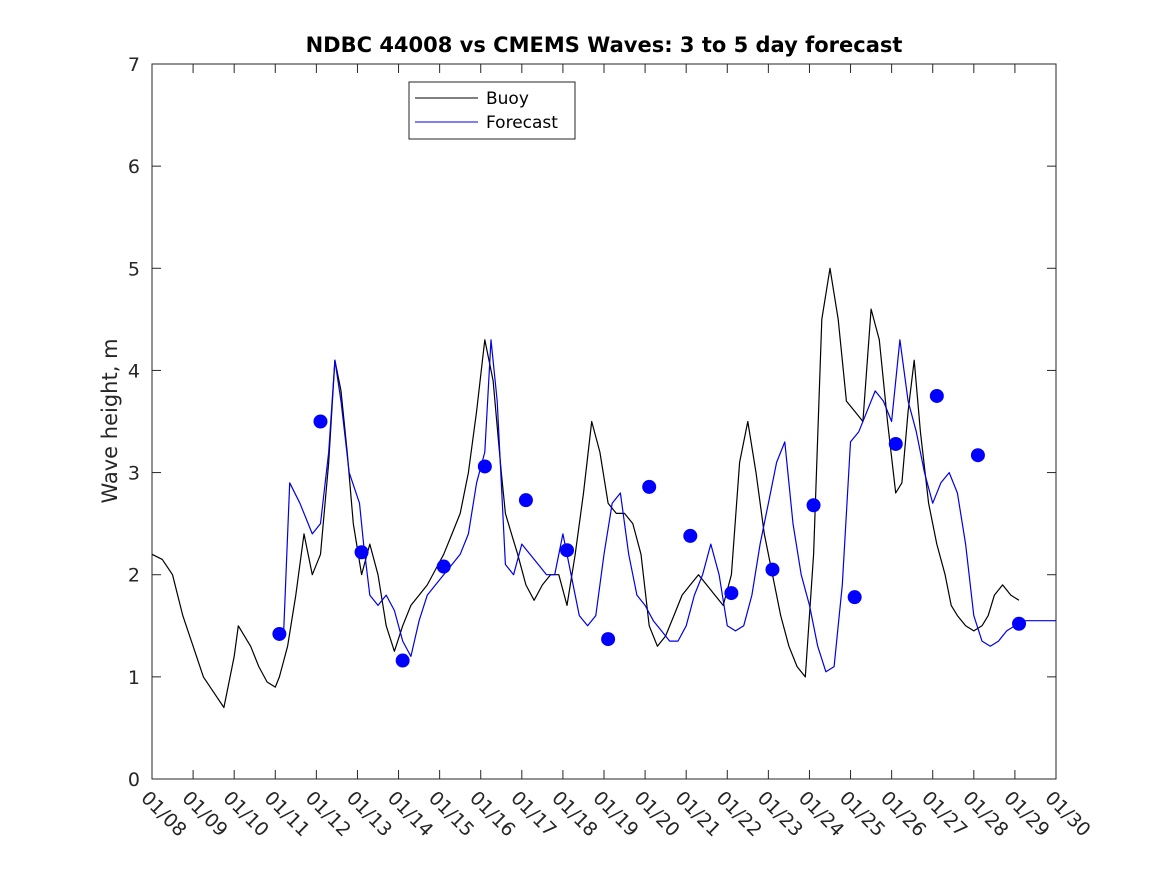  Describe the element at coordinates (134, 576) in the screenshot. I see `y-tick-label: 2` at that location.